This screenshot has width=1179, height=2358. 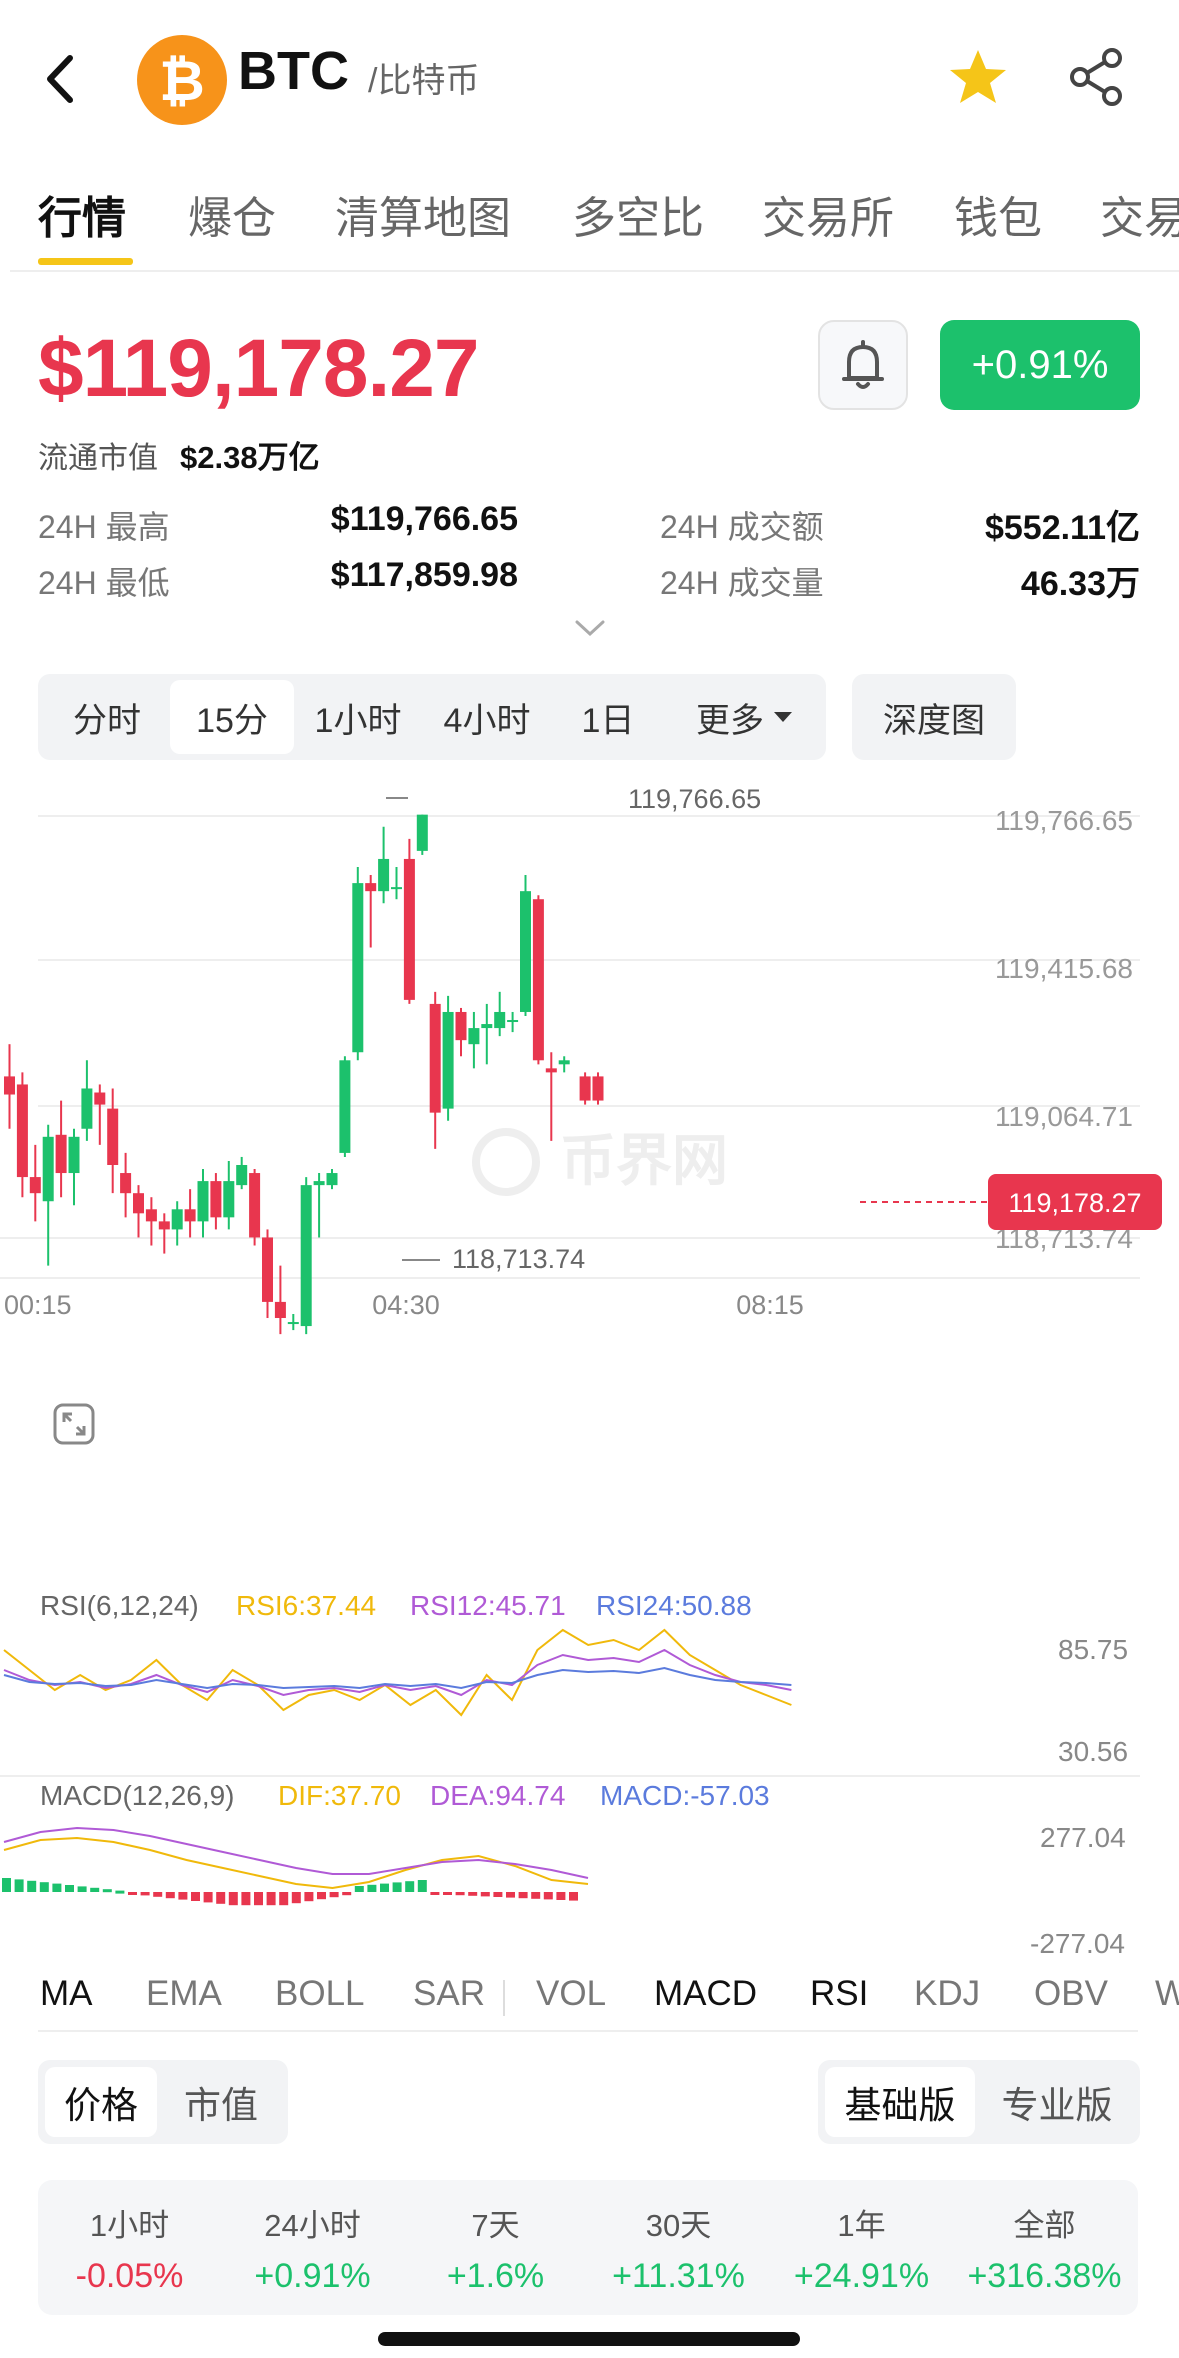 I want to click on tab-wallet: 钱包, so click(x=998, y=218).